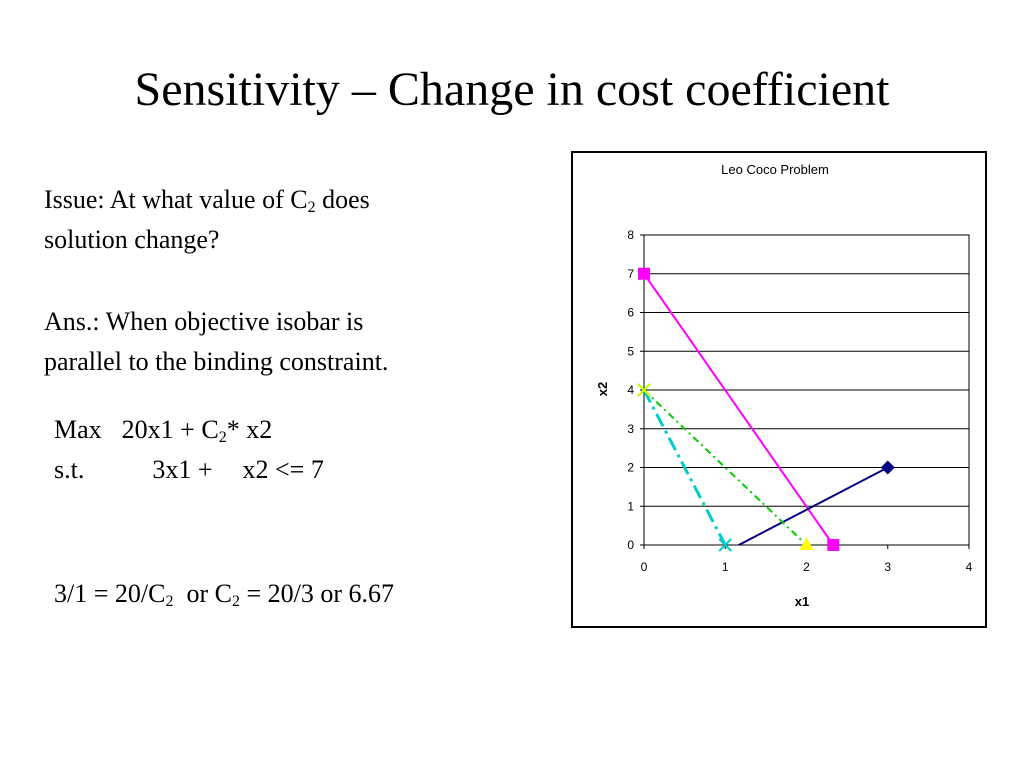 This screenshot has width=1024, height=768. I want to click on y-tick-label-0: 0, so click(630, 545).